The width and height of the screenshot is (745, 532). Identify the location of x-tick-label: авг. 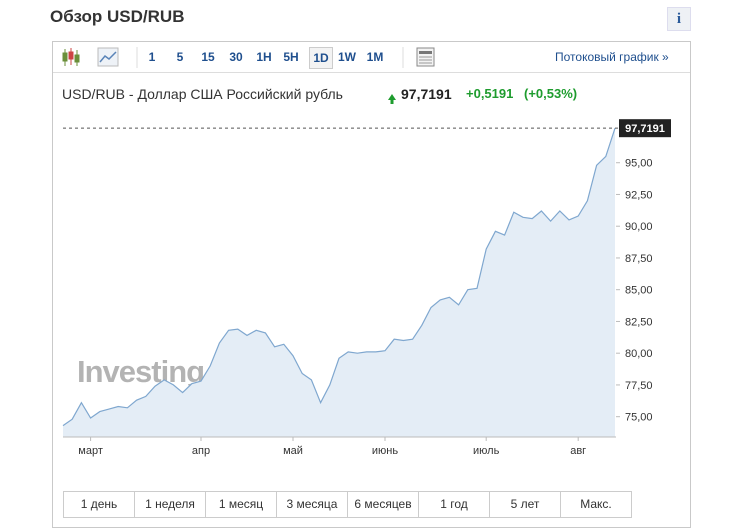
(578, 451).